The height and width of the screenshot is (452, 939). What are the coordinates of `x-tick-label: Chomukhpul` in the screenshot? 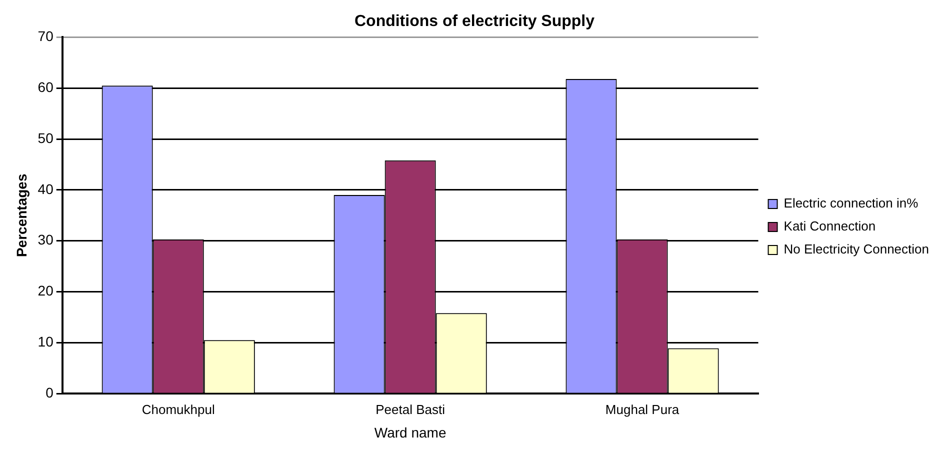 It's located at (178, 409).